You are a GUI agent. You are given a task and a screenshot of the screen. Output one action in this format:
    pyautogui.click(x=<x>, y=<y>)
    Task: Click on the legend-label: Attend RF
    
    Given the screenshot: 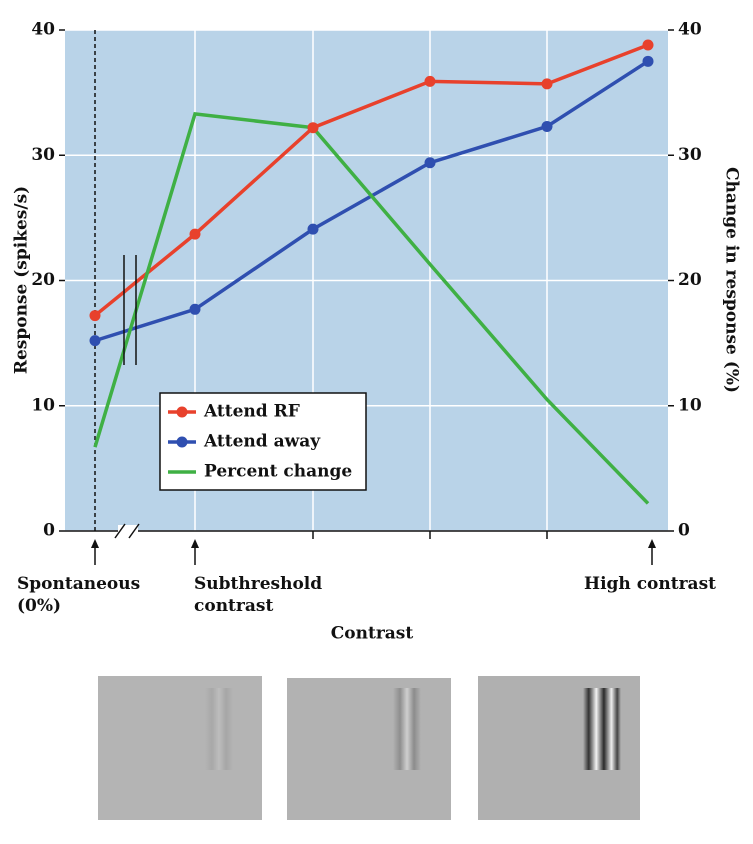 What is the action you would take?
    pyautogui.click(x=251, y=412)
    